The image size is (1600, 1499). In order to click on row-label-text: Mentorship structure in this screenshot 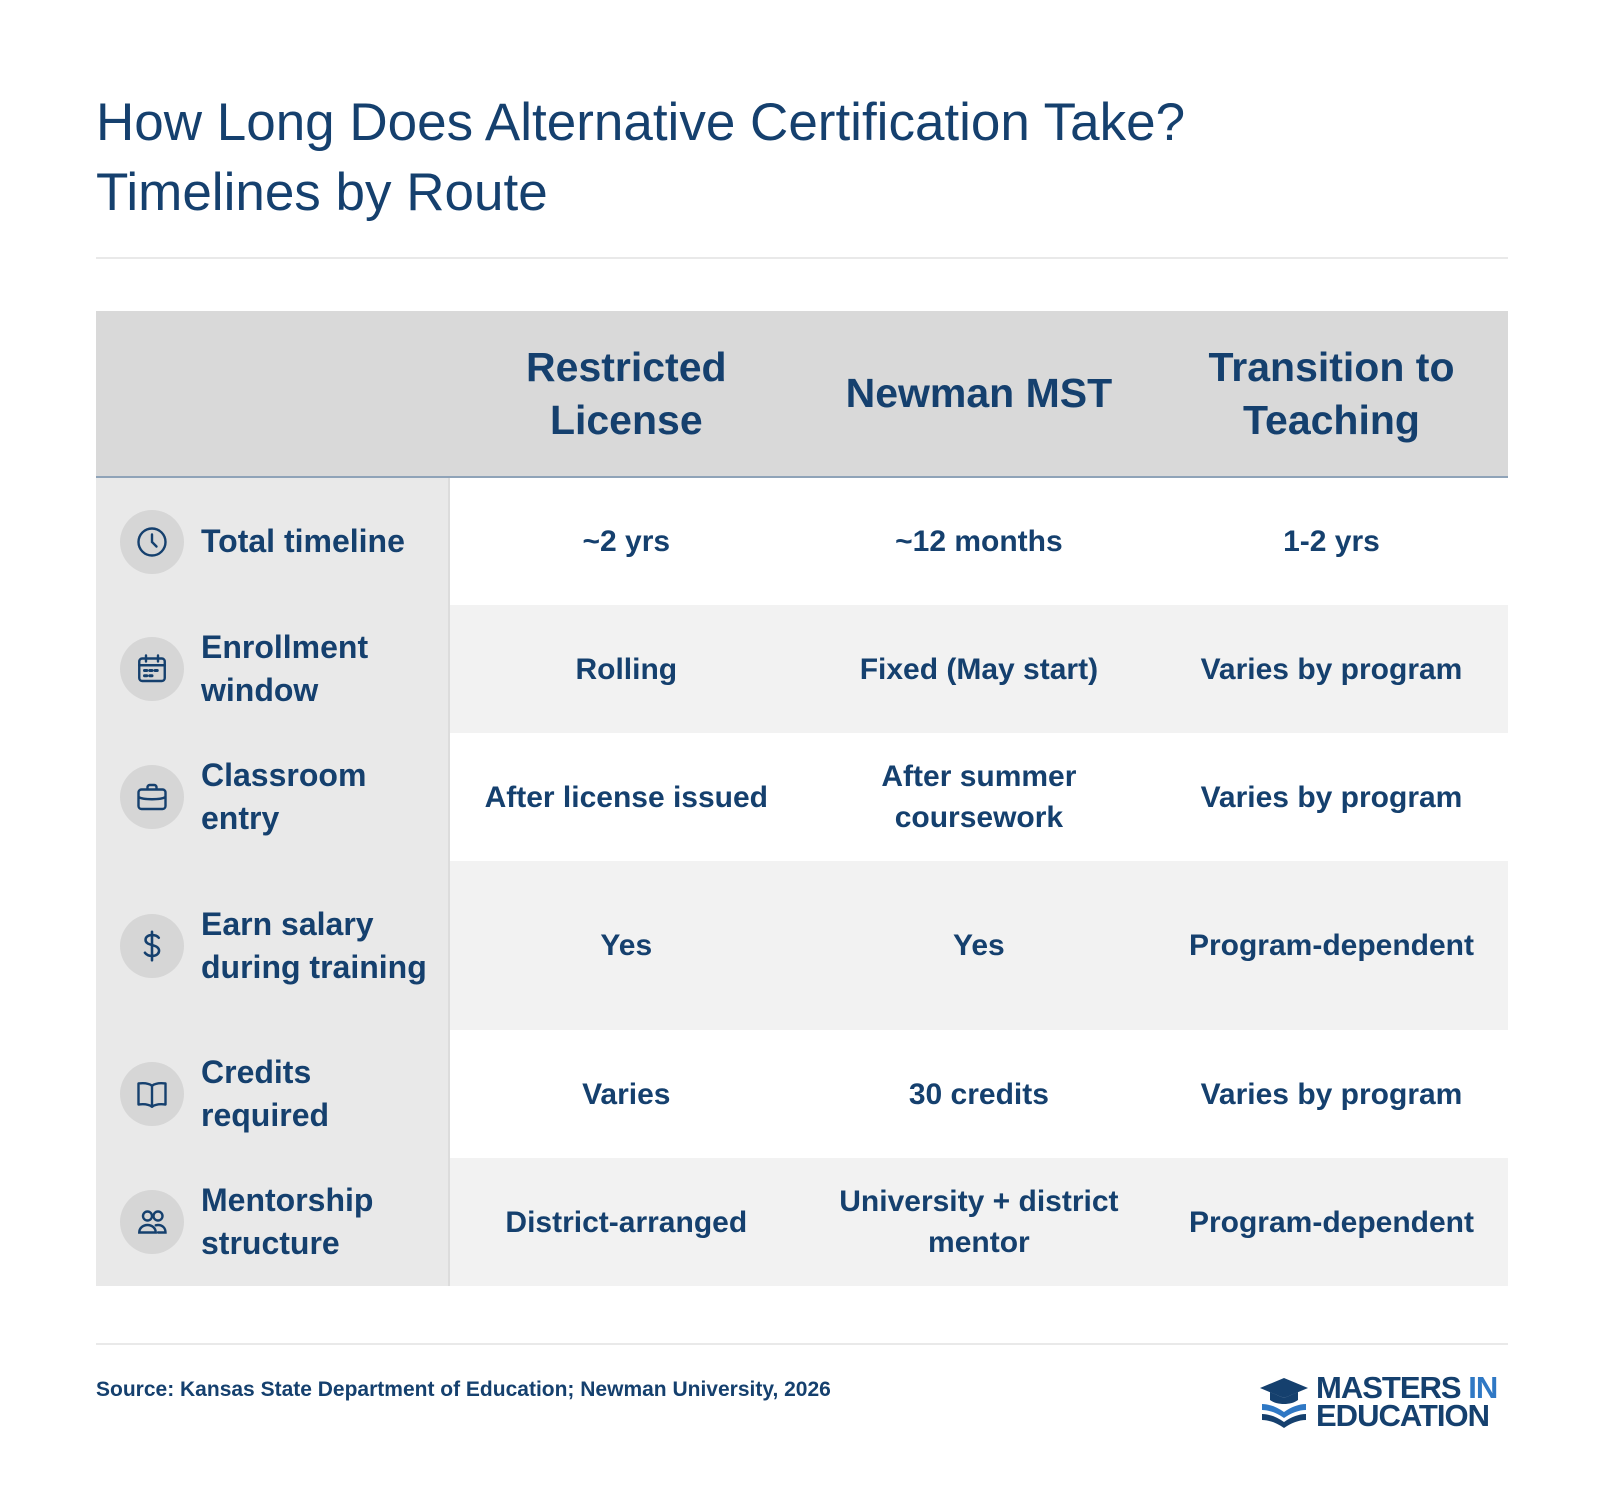, I will do `click(287, 1221)`.